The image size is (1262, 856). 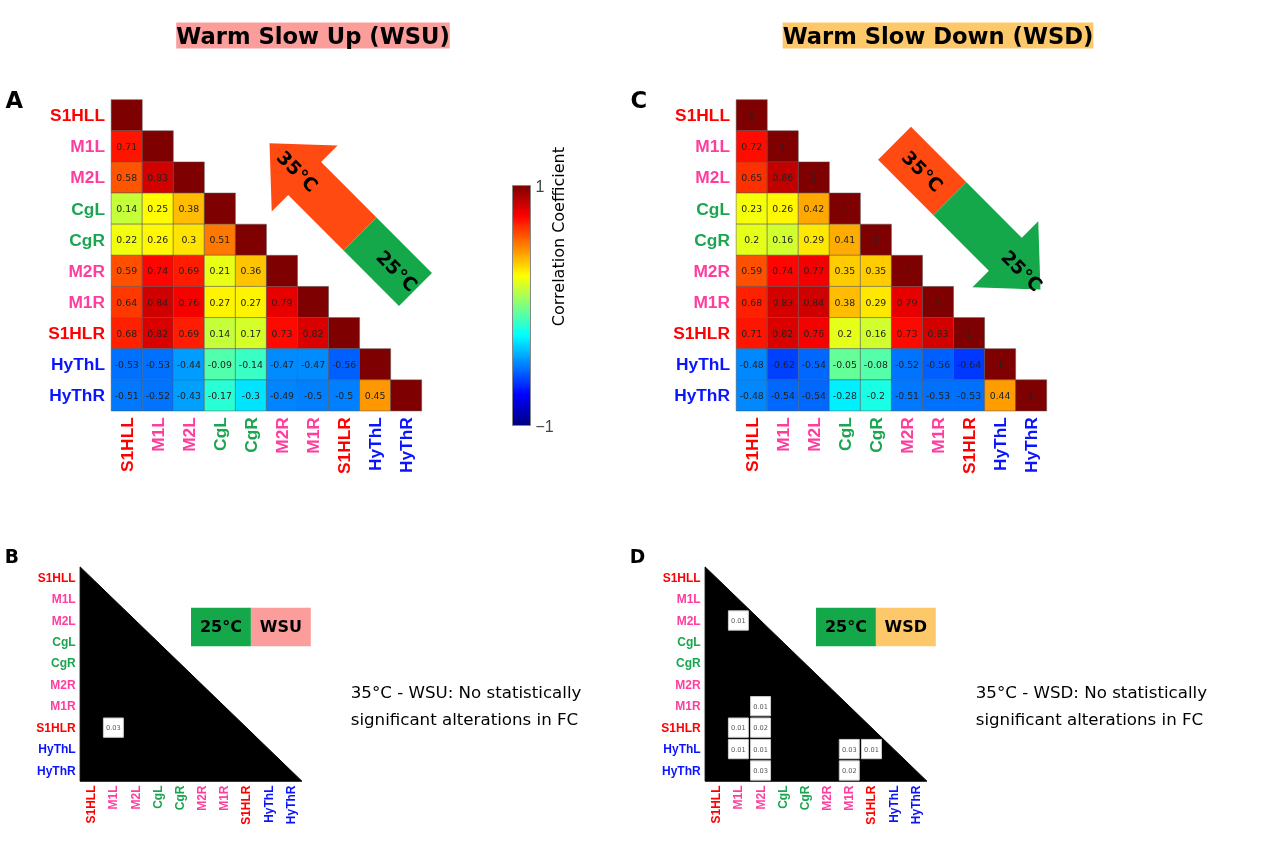 I want to click on text: 35°C - WSU: No statistically significant alterations in FC, so click(x=466, y=706).